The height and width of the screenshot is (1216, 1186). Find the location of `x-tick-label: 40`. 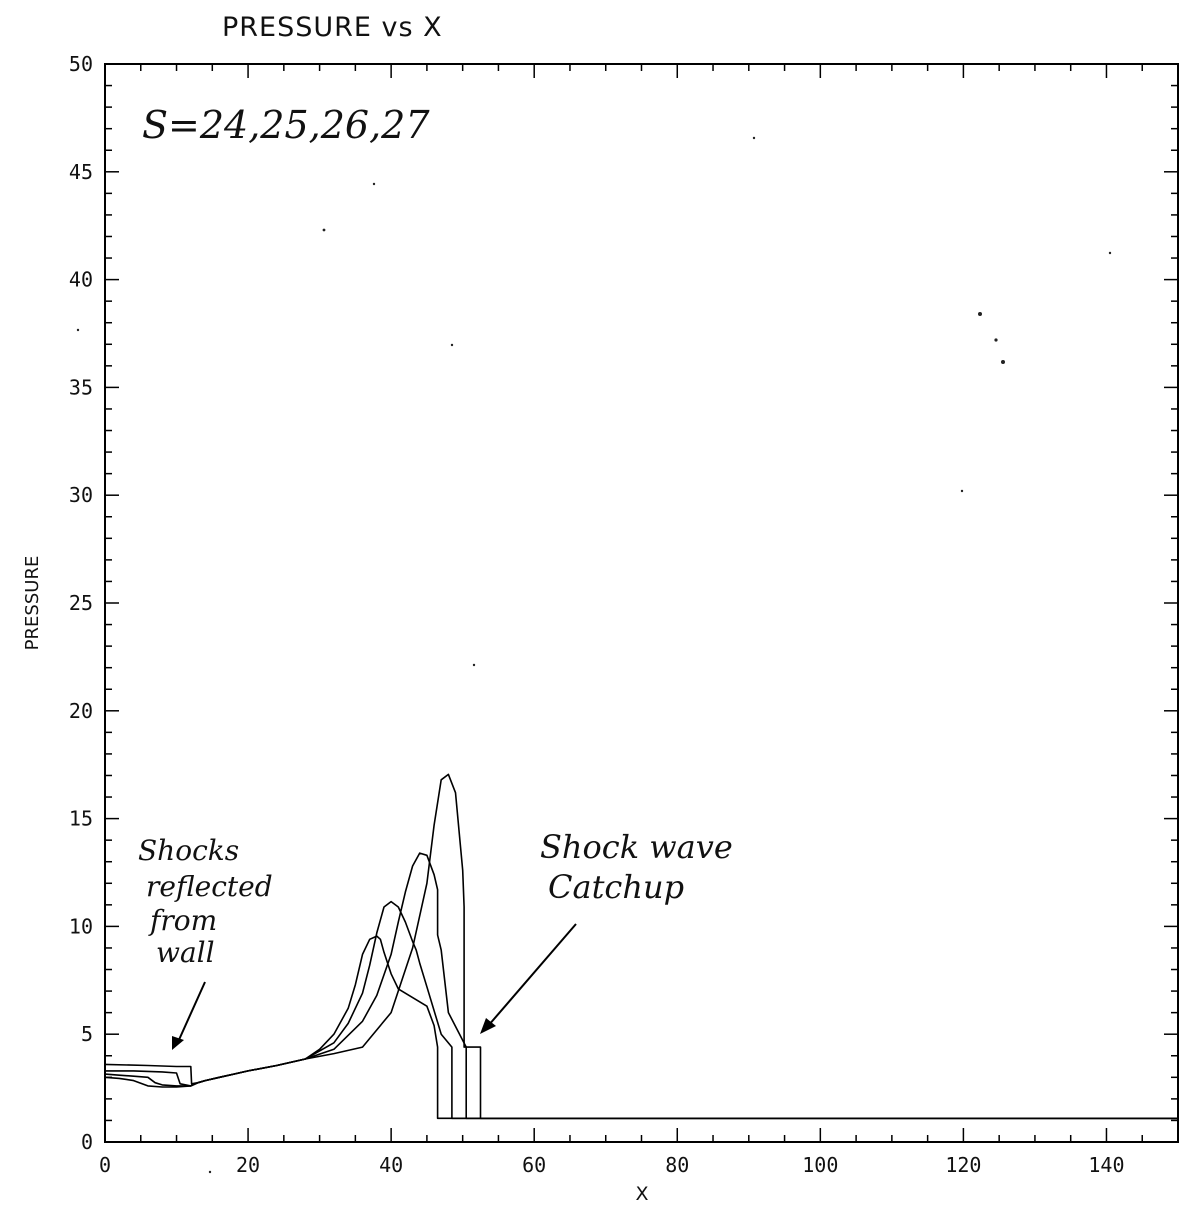

x-tick-label: 40 is located at coordinates (391, 1165).